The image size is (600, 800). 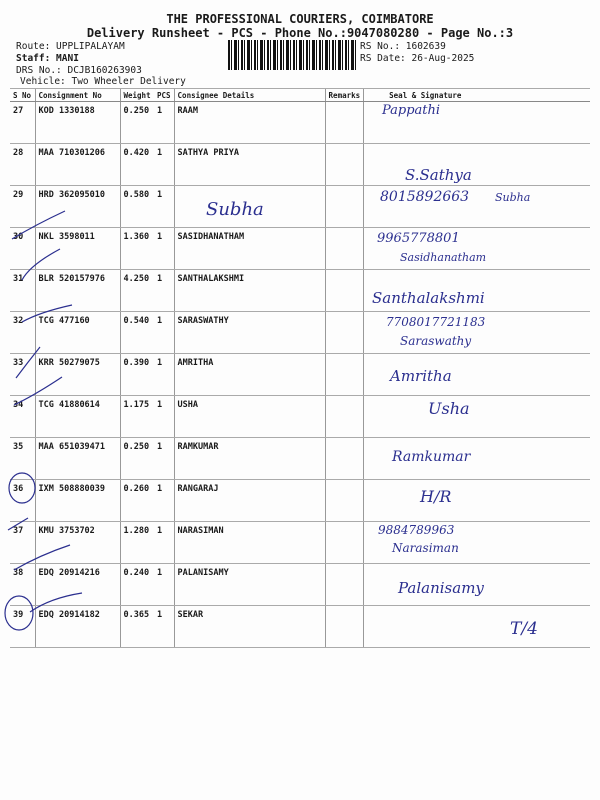 I want to click on table-row: 36 IXM 508880039 0.260 1 RANGARAJ, so click(x=300, y=500).